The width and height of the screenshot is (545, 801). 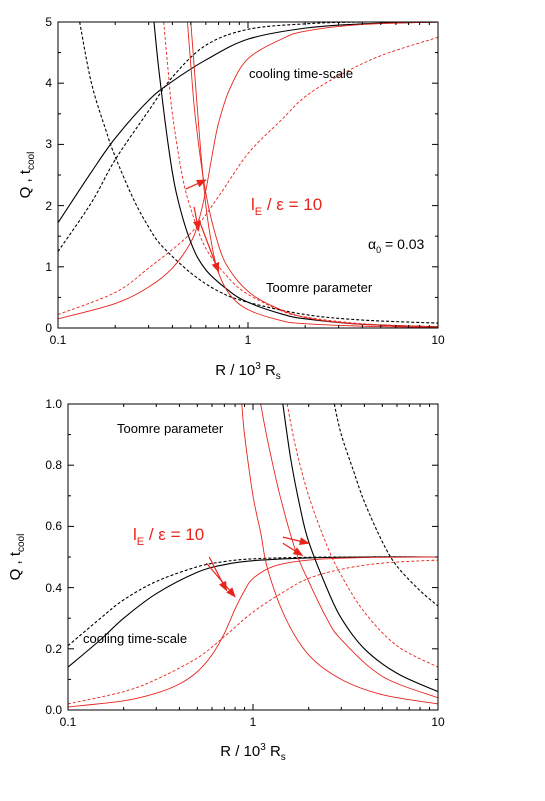 What do you see at coordinates (17, 557) in the screenshot?
I see `bottom-y-axis-label: Q , tcool` at bounding box center [17, 557].